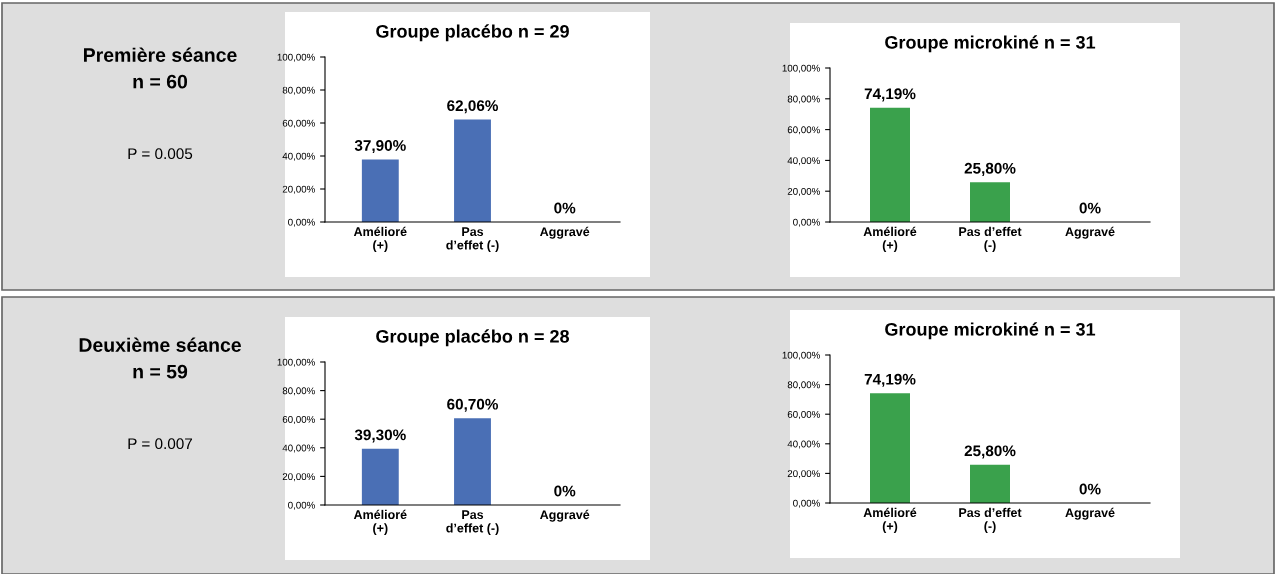  What do you see at coordinates (473, 338) in the screenshot?
I see `chart-title: Groupe placébo n = 28` at bounding box center [473, 338].